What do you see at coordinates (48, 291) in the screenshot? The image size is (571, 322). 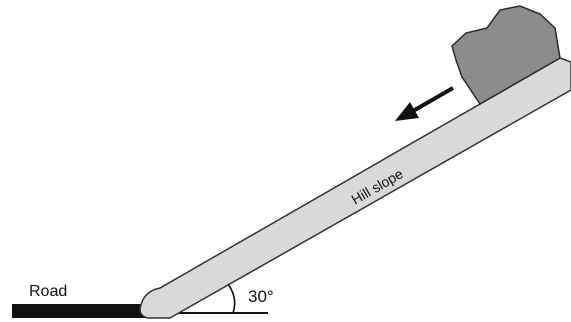 I see `road-label: Road` at bounding box center [48, 291].